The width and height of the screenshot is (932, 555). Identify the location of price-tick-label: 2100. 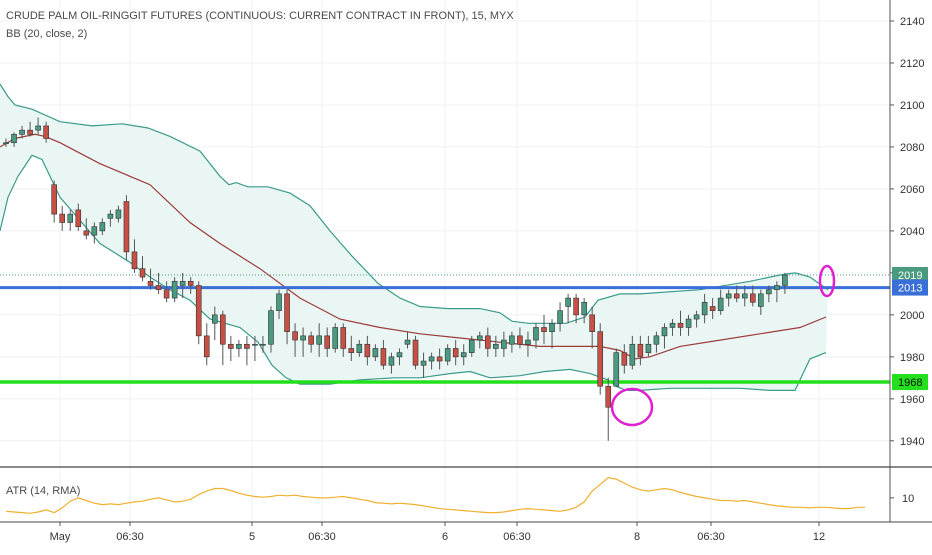
(912, 106).